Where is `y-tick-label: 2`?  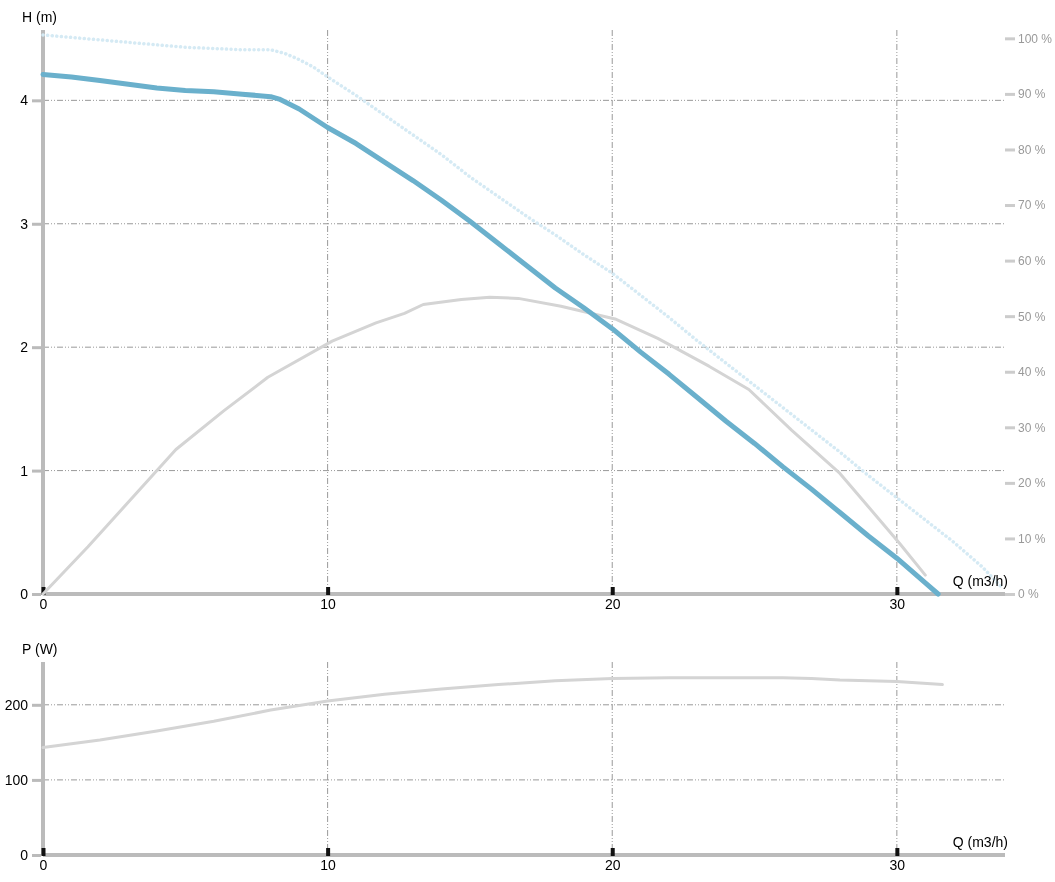 y-tick-label: 2 is located at coordinates (24, 347).